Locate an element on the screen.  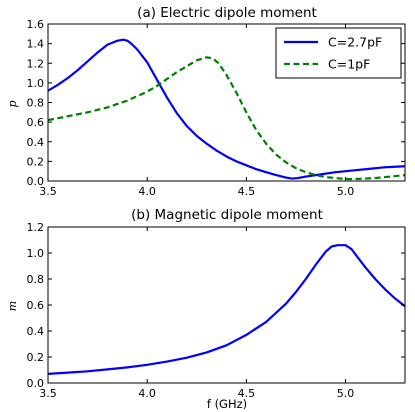
legend: C=2.7pF C=1pF is located at coordinates (338, 53).